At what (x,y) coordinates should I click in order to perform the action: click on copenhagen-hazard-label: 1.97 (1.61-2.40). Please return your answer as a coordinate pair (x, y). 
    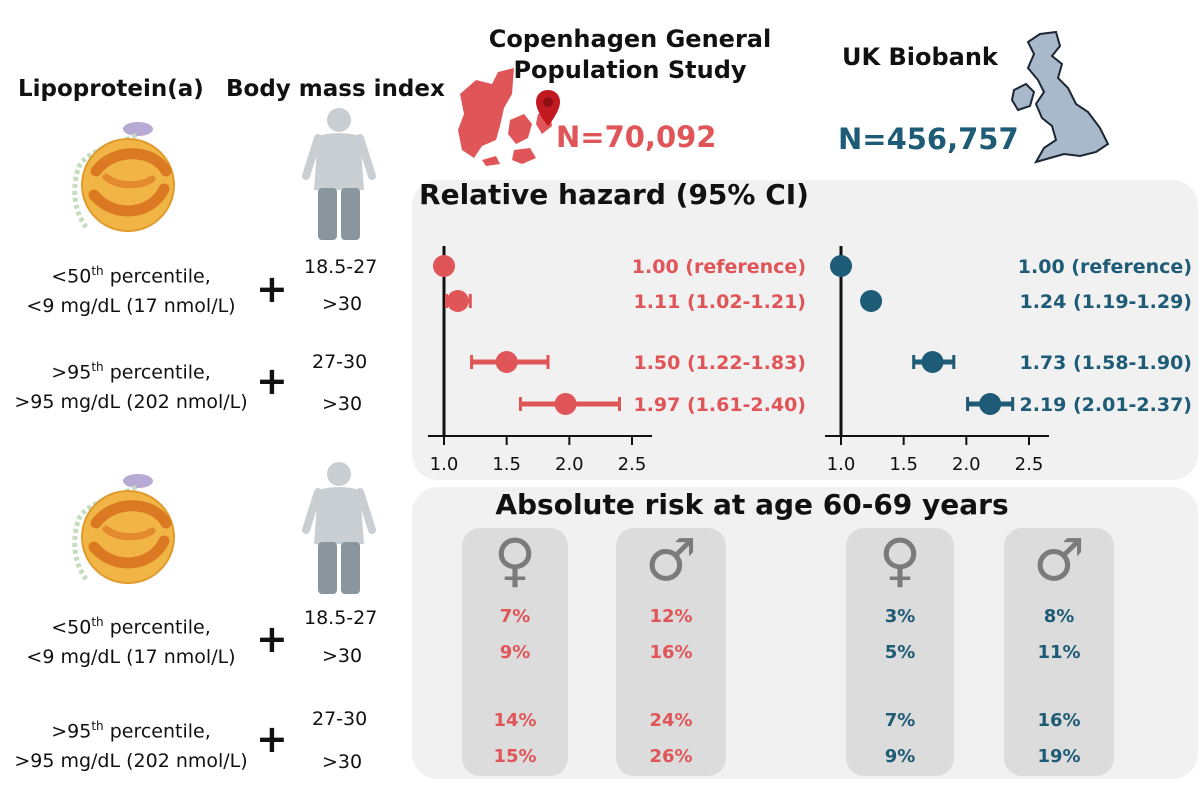
    Looking at the image, I should click on (719, 405).